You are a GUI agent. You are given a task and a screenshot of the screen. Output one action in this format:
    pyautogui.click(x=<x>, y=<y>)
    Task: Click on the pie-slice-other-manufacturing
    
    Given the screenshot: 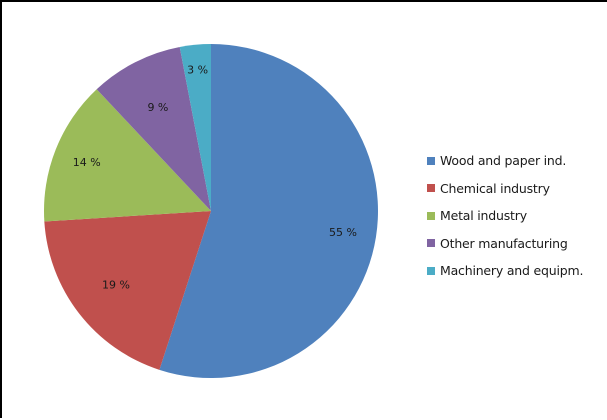 What is the action you would take?
    pyautogui.click(x=153, y=128)
    